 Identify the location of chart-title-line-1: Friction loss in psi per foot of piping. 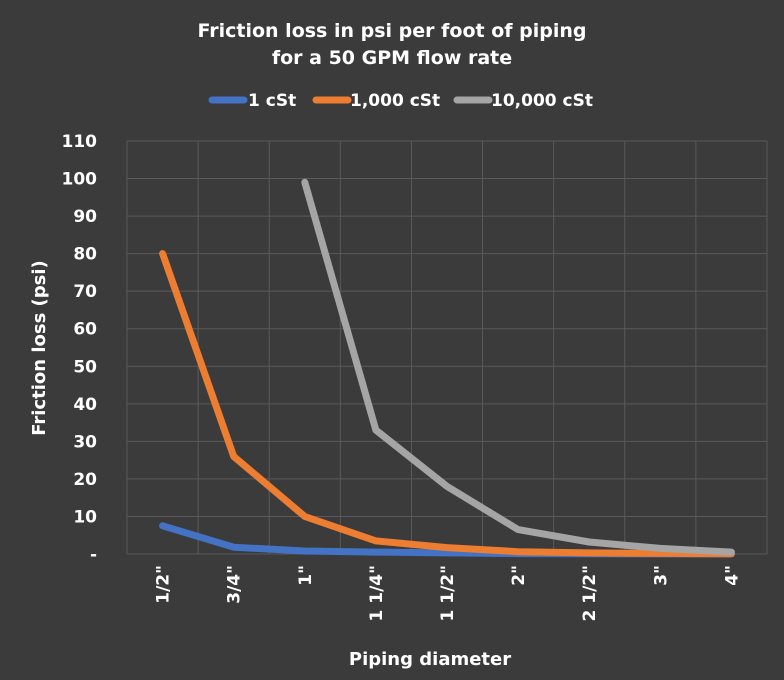
(391, 31).